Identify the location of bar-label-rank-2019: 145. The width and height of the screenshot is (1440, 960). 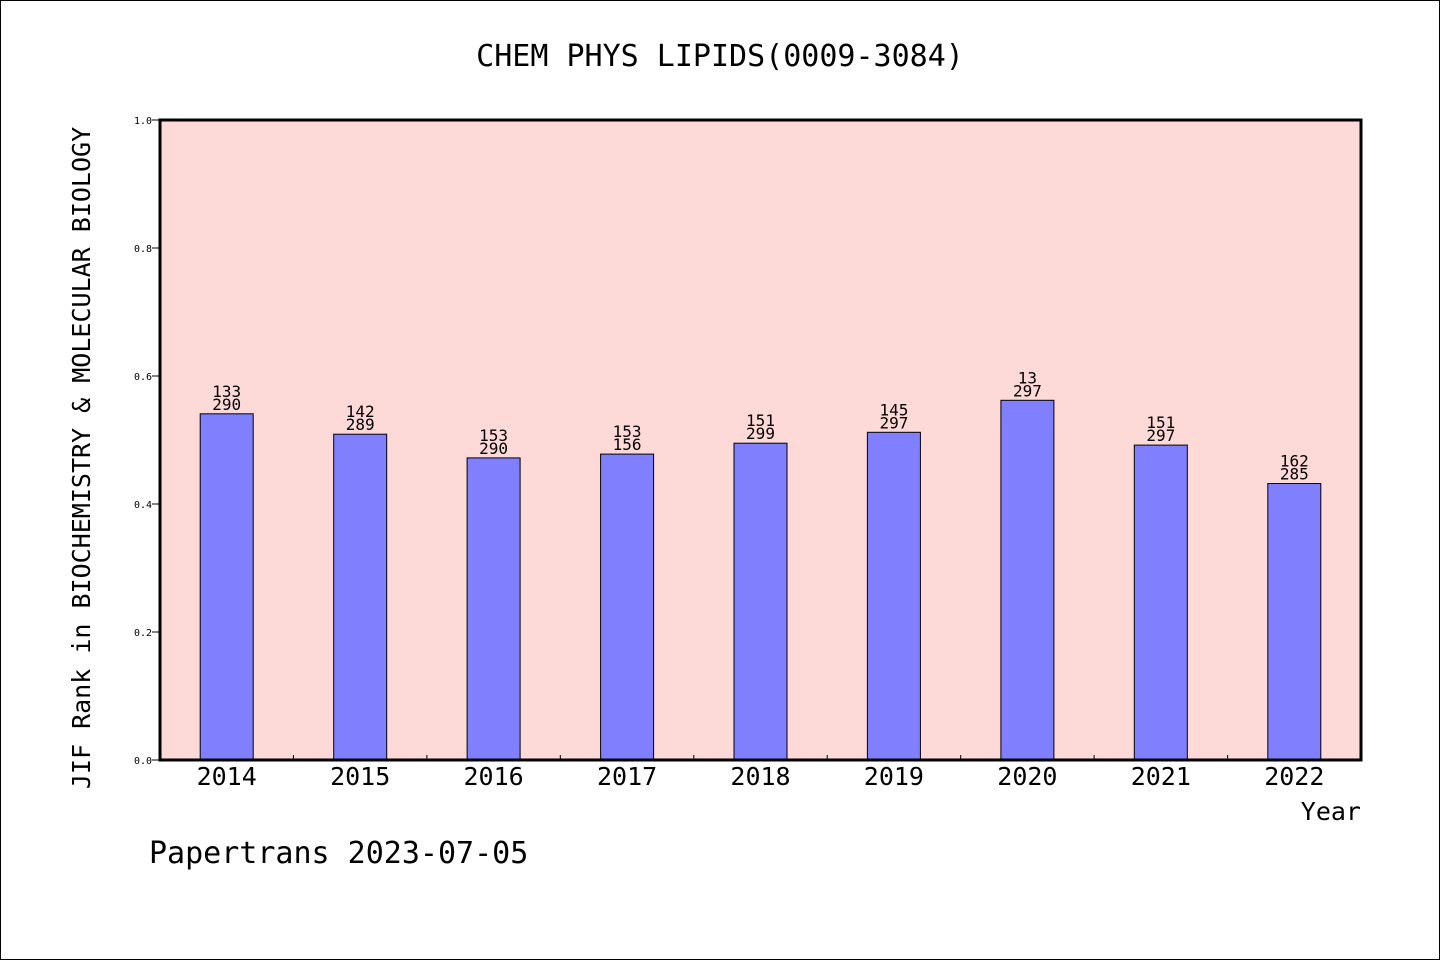
(893, 409).